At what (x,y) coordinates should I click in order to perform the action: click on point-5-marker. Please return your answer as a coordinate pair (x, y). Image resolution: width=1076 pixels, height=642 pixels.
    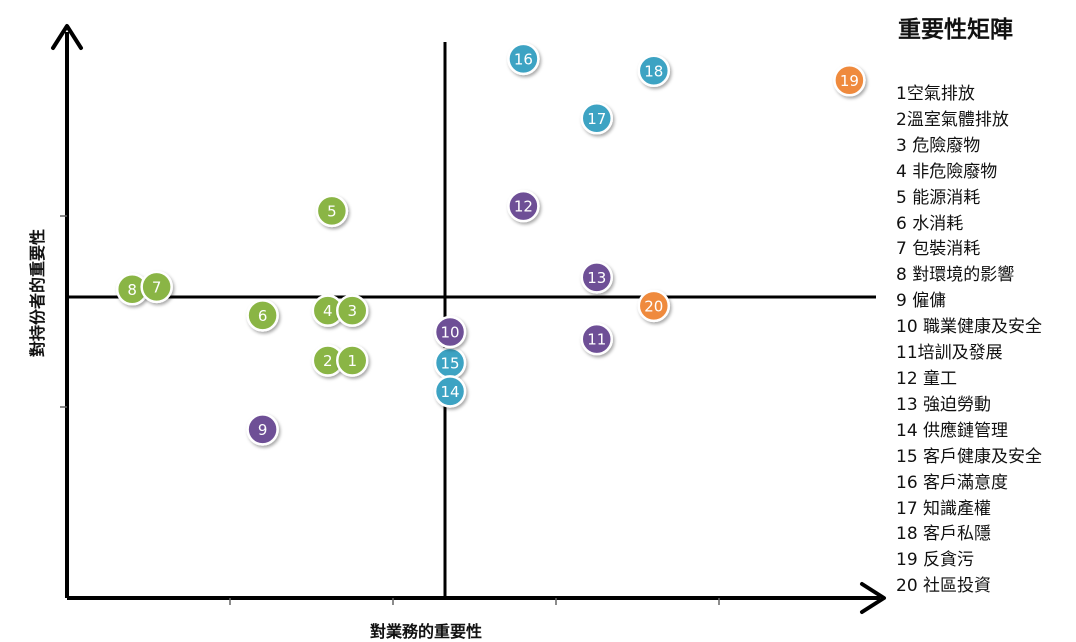
    Looking at the image, I should click on (332, 211).